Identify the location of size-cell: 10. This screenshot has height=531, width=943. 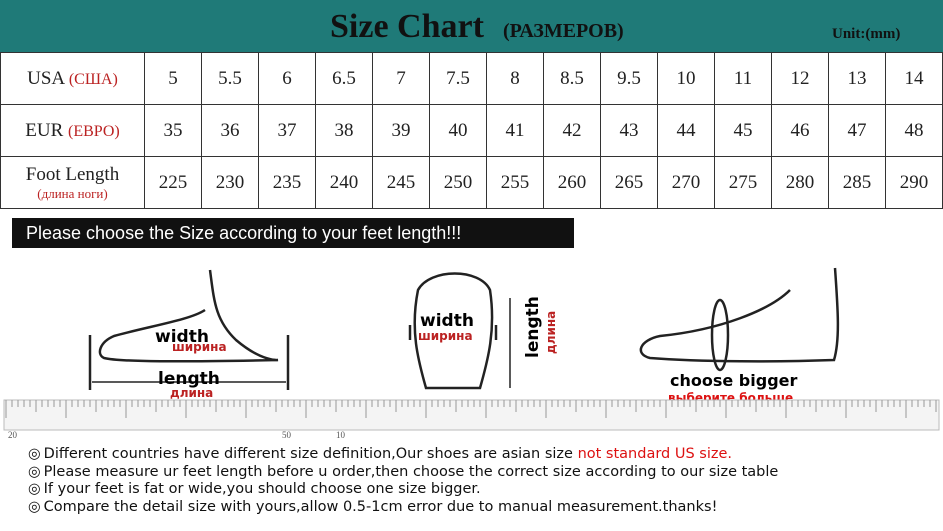
(686, 78).